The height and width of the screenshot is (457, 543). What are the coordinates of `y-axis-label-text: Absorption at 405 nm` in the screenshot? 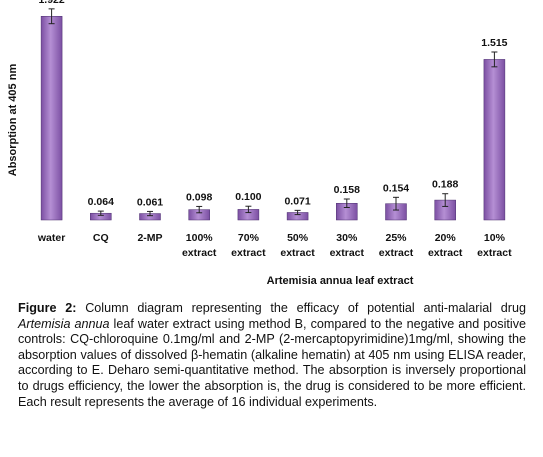 It's located at (13, 120).